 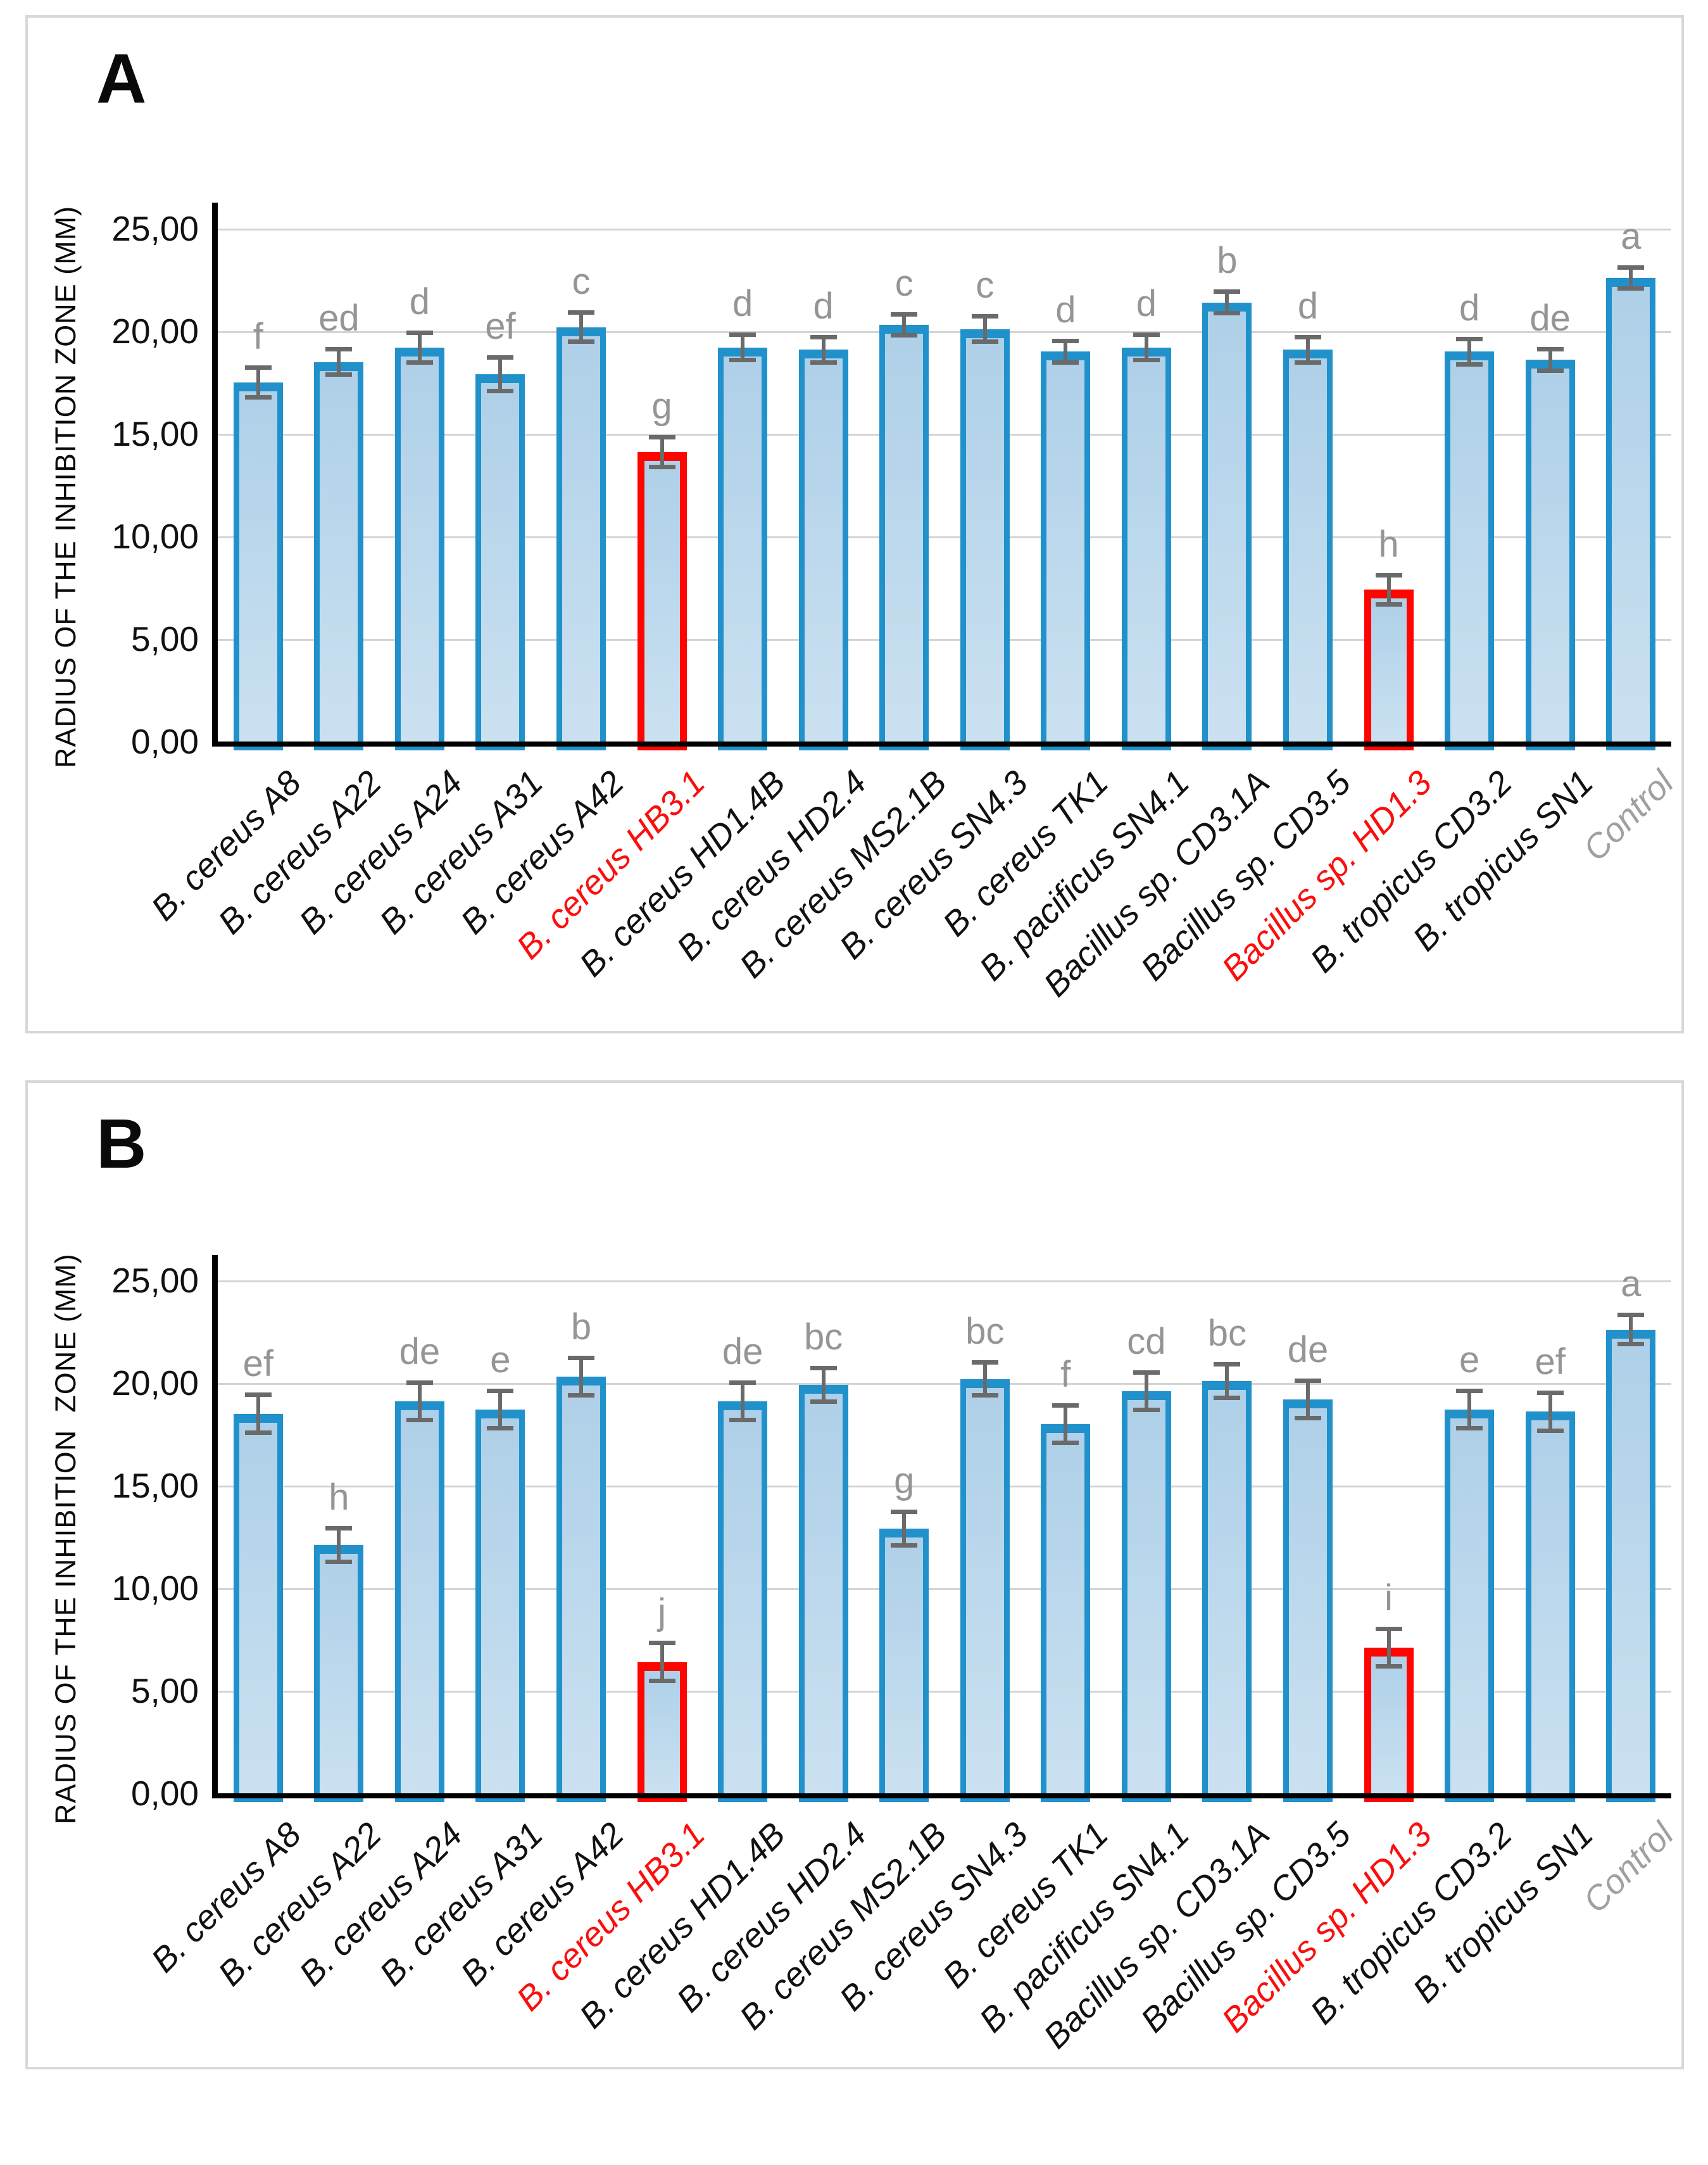 What do you see at coordinates (419, 302) in the screenshot?
I see `panel-a-sig-letter-b-cereus-a24: d` at bounding box center [419, 302].